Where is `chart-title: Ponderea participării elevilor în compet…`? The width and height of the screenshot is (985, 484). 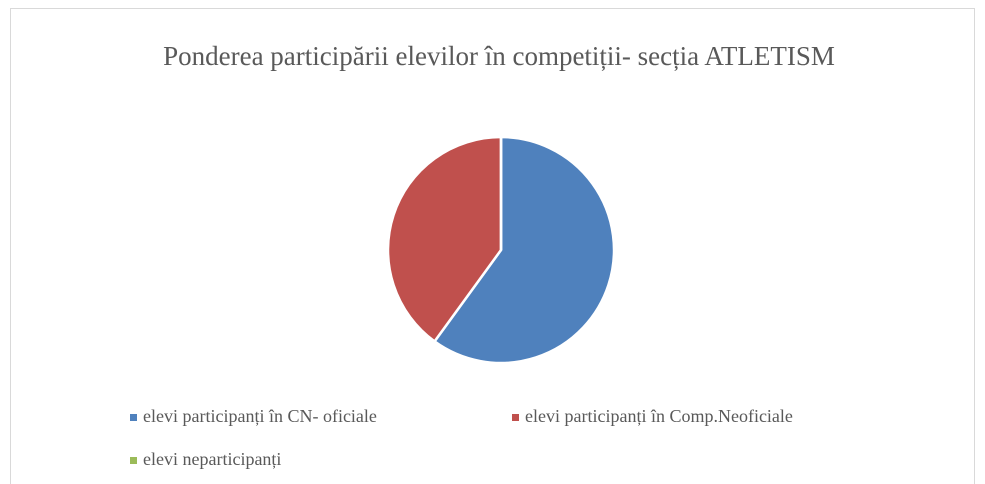
chart-title: Ponderea participării elevilor în compet… is located at coordinates (499, 56).